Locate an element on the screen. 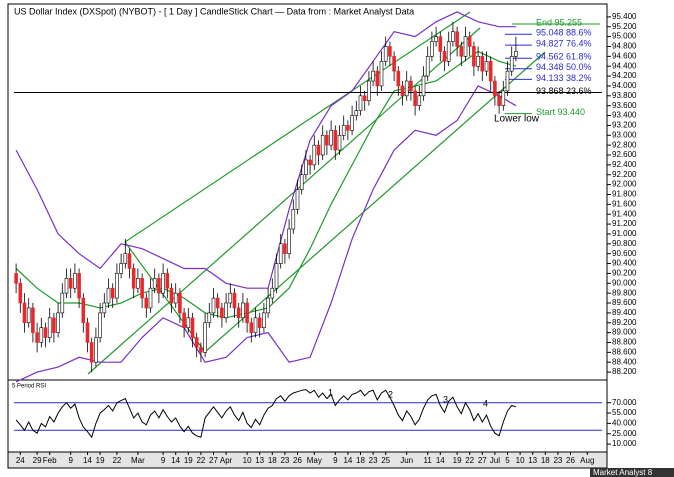 This screenshot has width=674, height=477. y-tick-label: 94.400 is located at coordinates (624, 65).